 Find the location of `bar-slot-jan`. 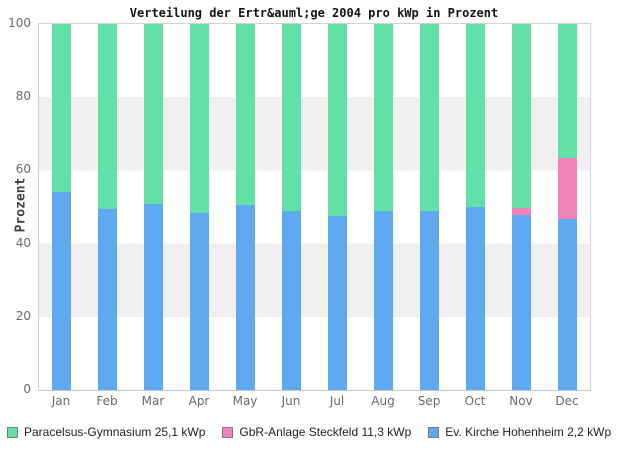

bar-slot-jan is located at coordinates (62, 207).